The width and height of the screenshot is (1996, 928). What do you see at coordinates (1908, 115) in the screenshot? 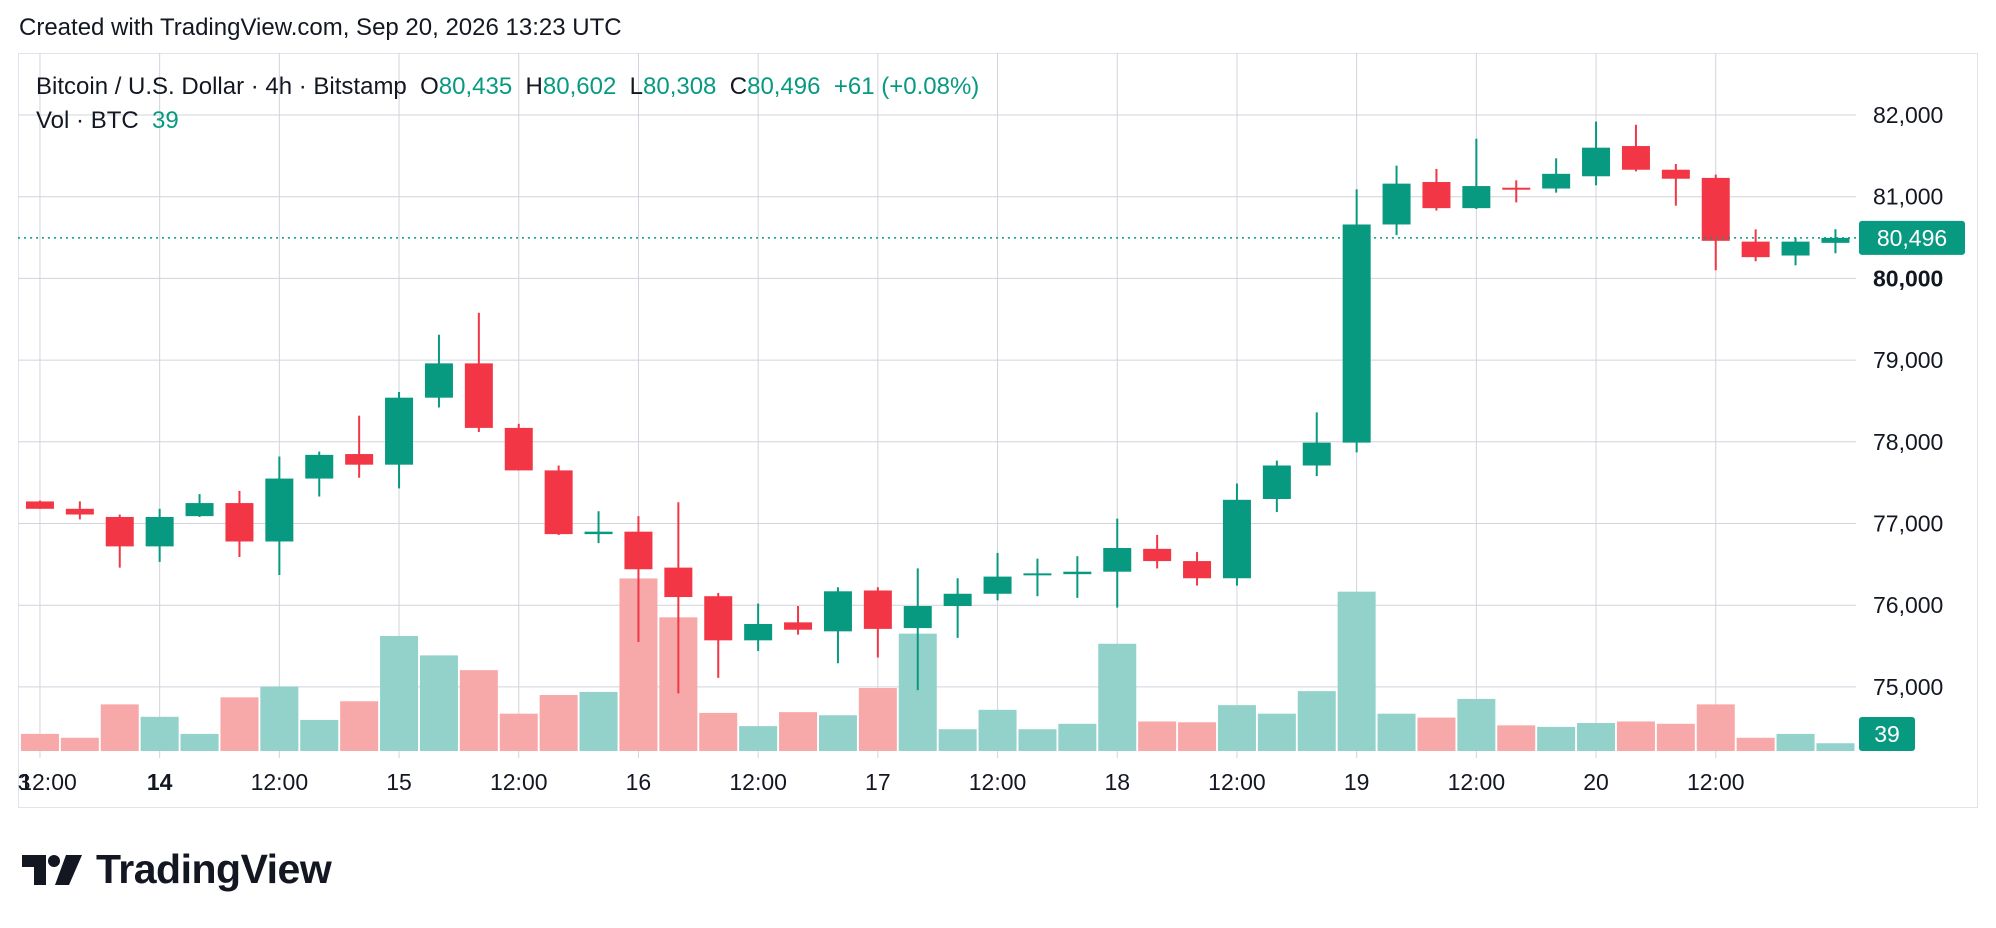
I see `y-tick-label: 82,000` at bounding box center [1908, 115].